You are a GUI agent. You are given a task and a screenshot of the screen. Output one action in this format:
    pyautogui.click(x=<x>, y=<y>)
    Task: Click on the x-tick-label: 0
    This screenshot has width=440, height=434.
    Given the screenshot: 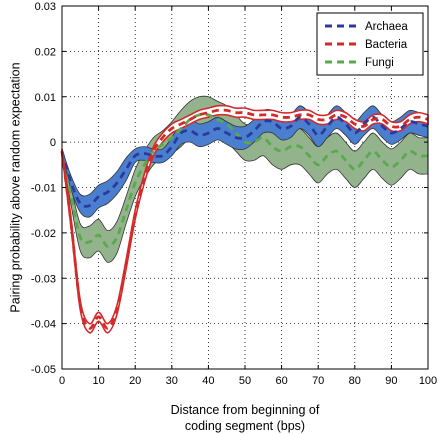 What is the action you would take?
    pyautogui.click(x=62, y=381)
    